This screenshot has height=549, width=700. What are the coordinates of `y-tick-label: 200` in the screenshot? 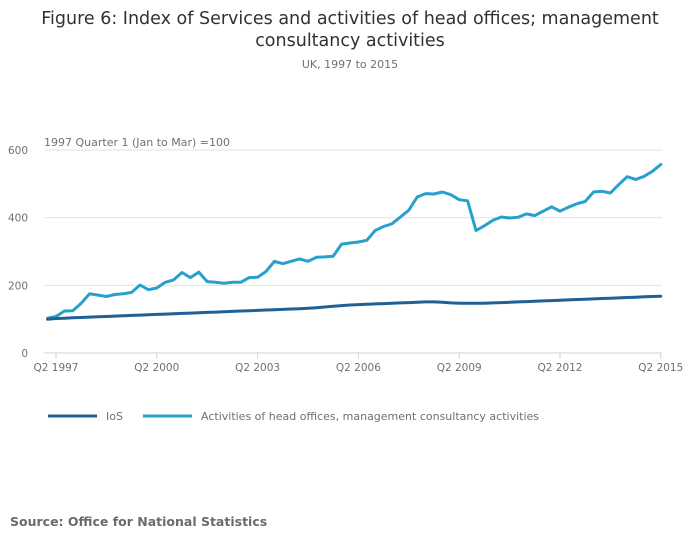 It's located at (18, 286).